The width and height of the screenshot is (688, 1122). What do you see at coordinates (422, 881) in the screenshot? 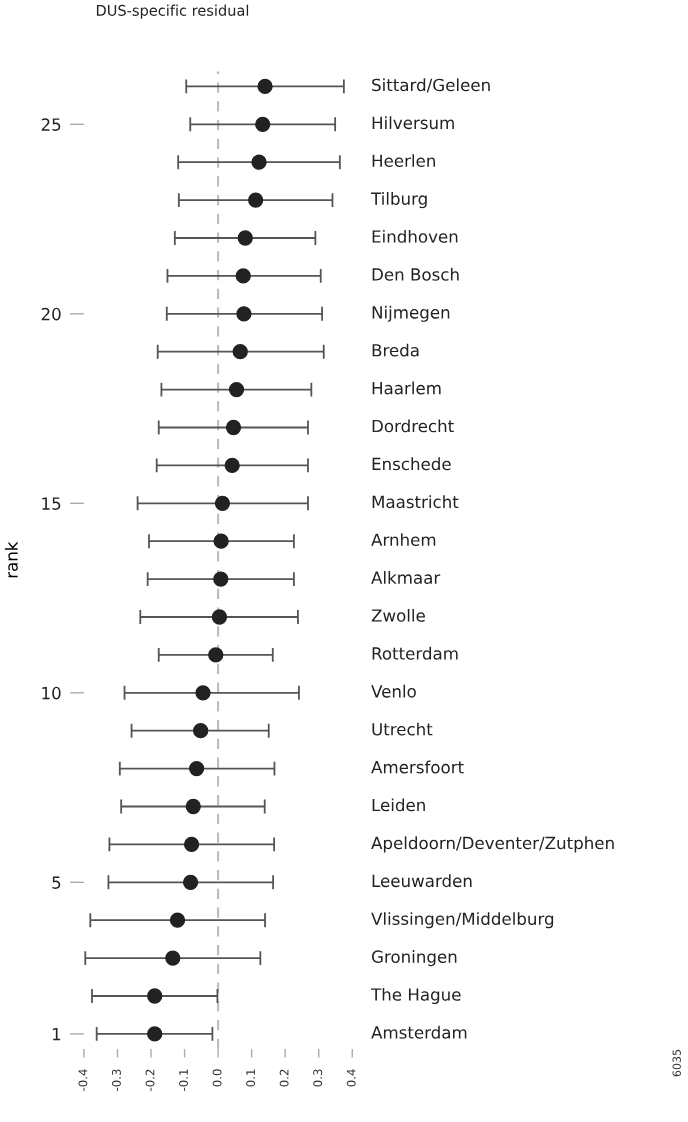
I see `text: Leeuwarden` at bounding box center [422, 881].